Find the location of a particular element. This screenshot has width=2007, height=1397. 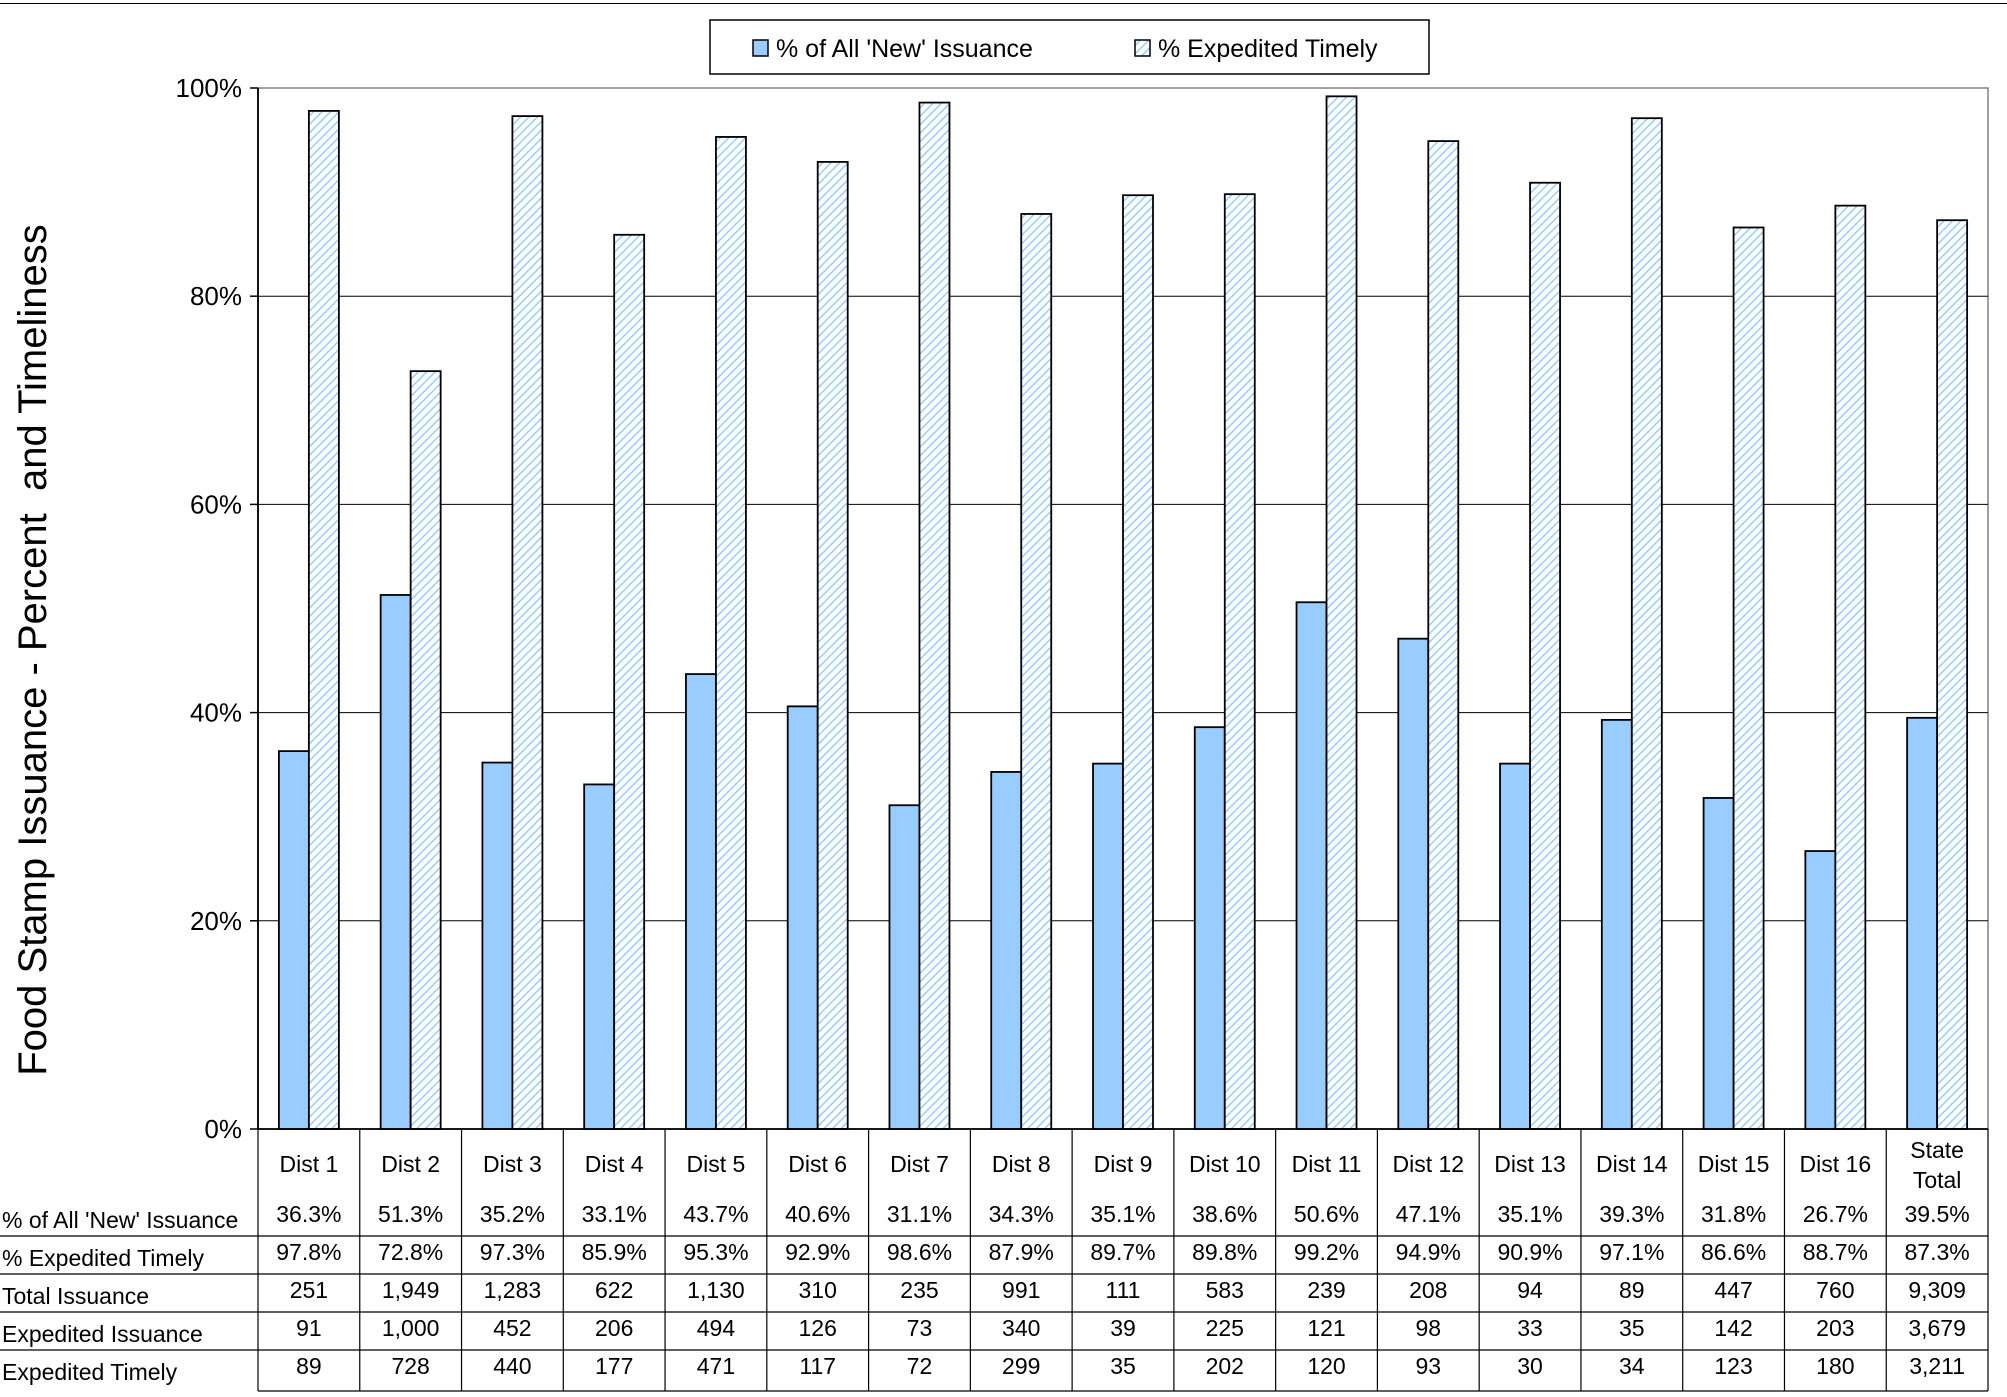

category-label: Dist 6 is located at coordinates (817, 1164).